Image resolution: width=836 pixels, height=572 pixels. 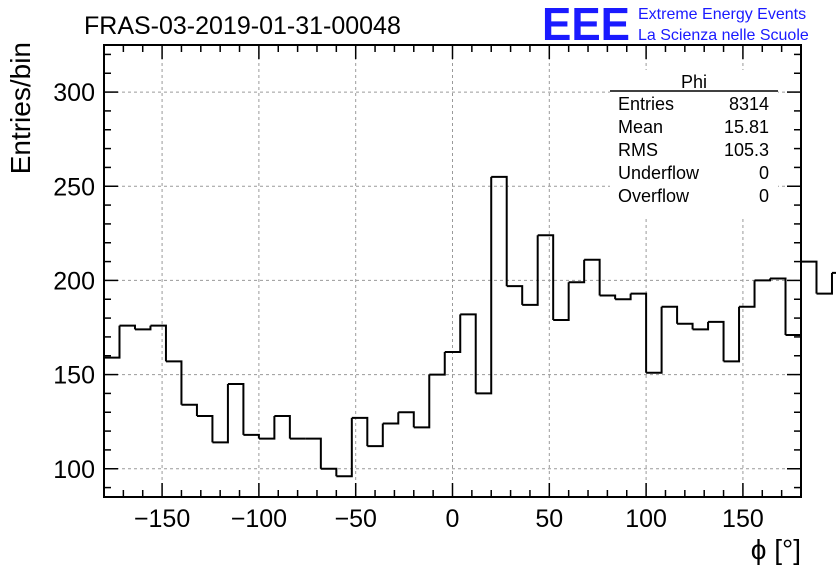 What do you see at coordinates (638, 150) in the screenshot?
I see `stats-label-rms: RMS` at bounding box center [638, 150].